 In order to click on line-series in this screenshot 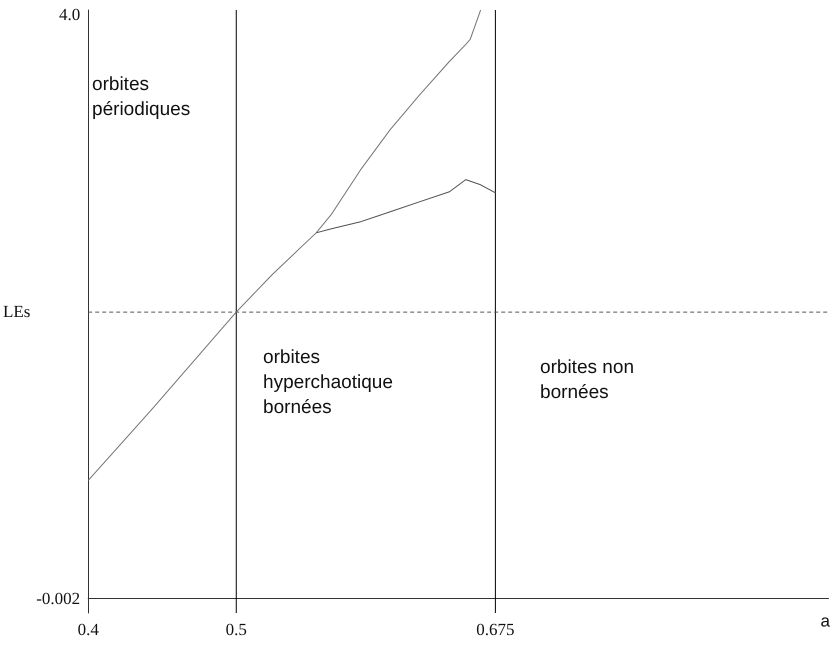, I will do `click(406, 206)`.